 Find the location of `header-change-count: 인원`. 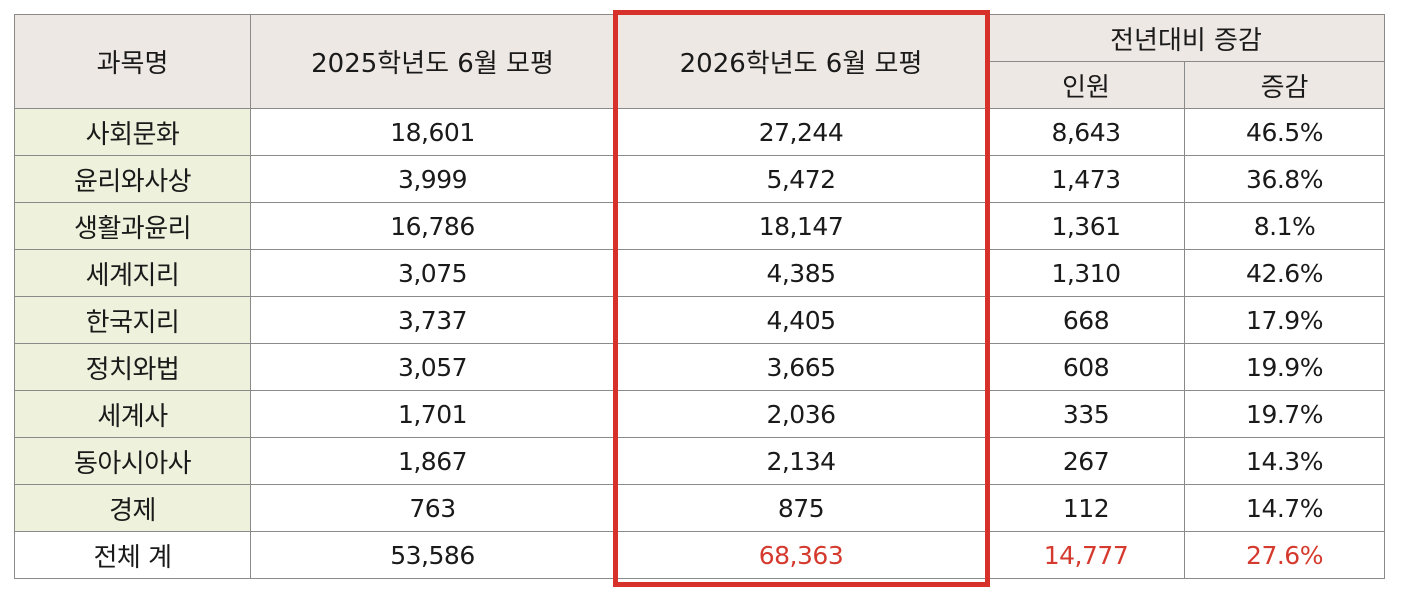

header-change-count: 인원 is located at coordinates (1086, 85).